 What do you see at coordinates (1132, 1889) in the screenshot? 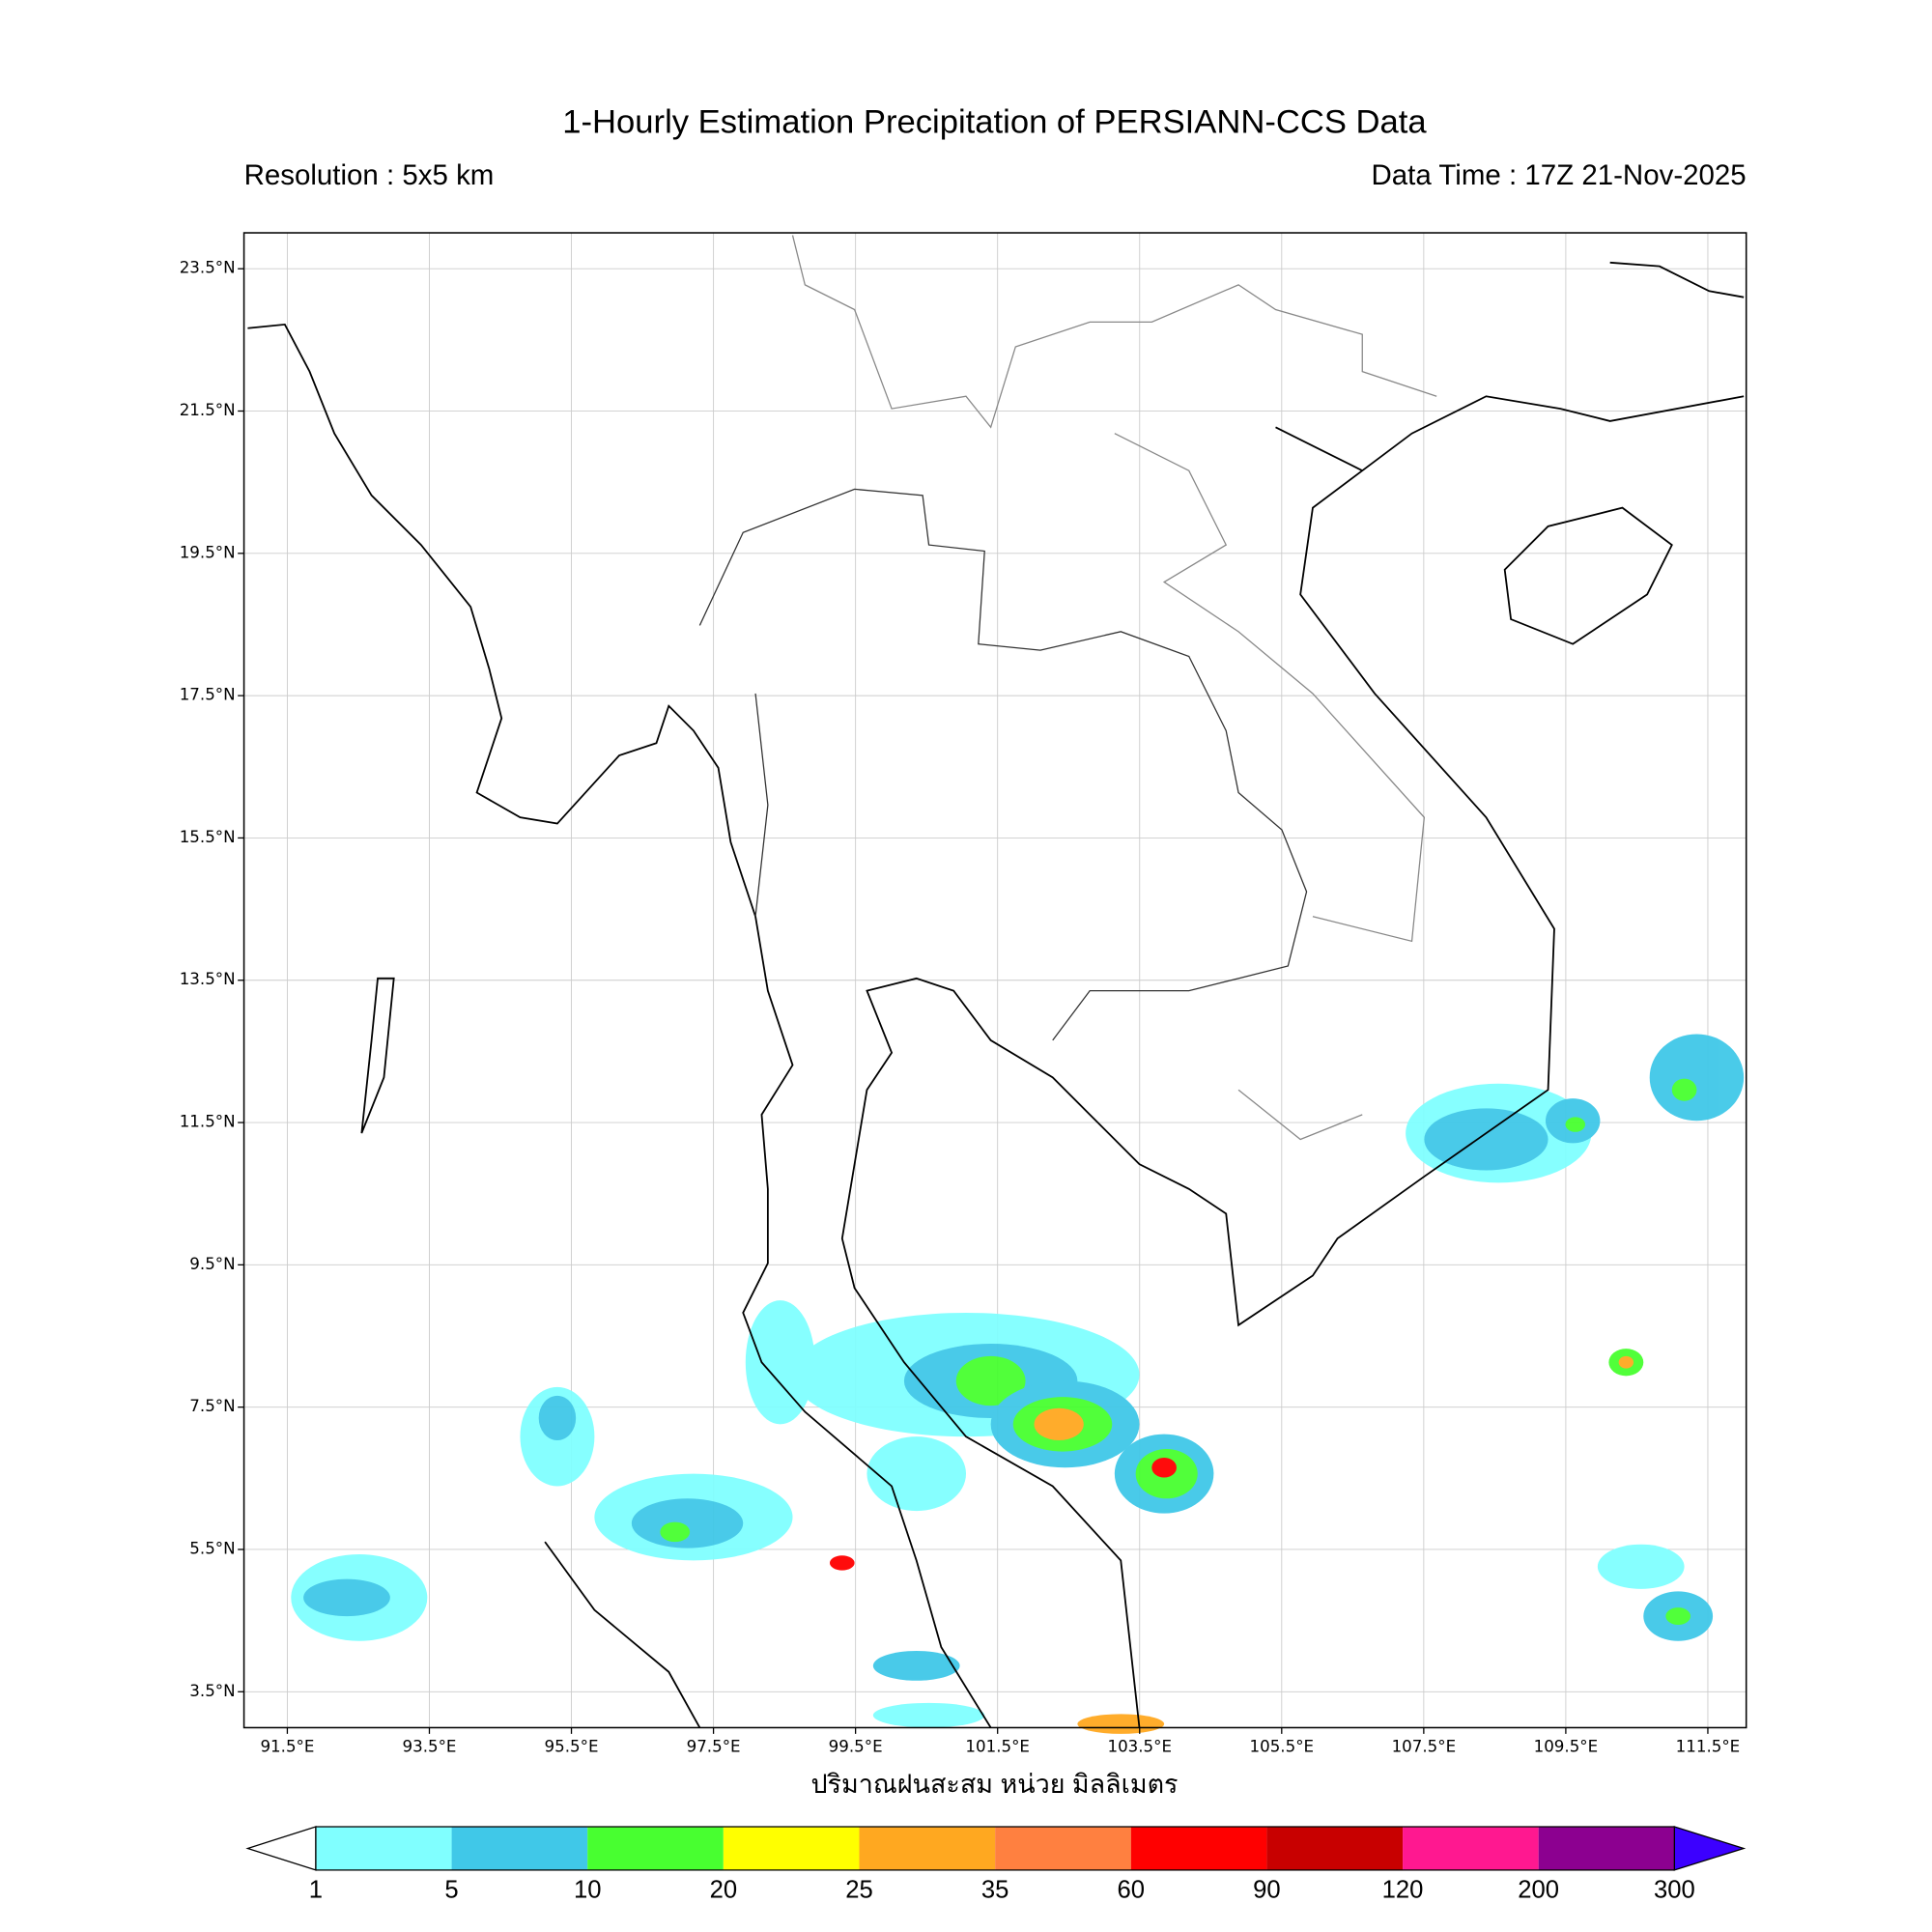
I see `colorbar-label: 60` at bounding box center [1132, 1889].